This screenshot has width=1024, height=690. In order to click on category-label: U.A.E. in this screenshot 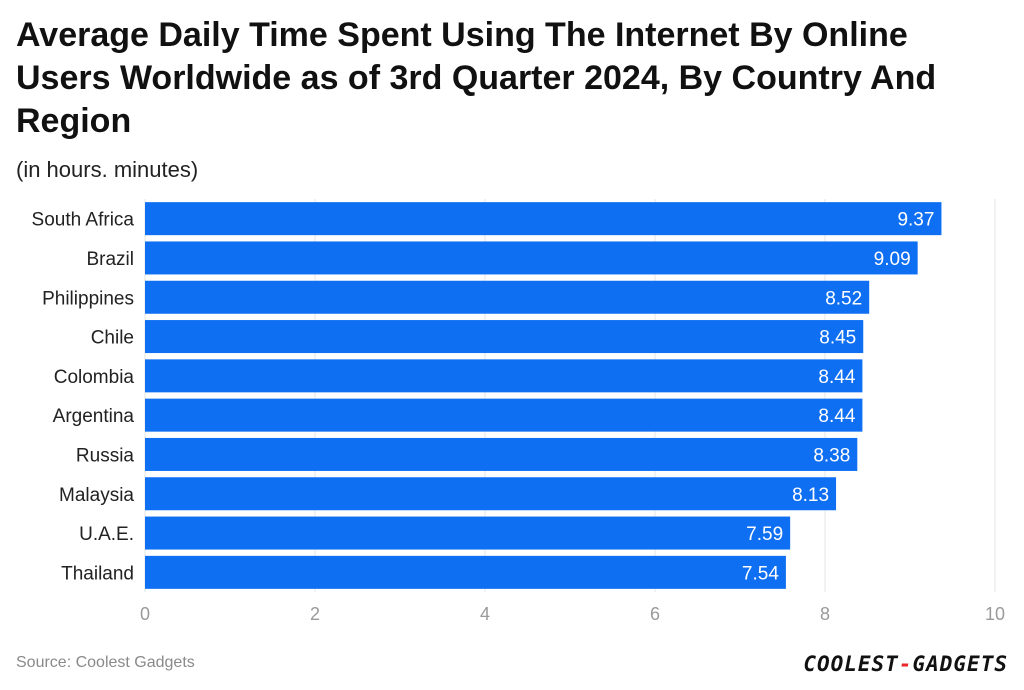, I will do `click(106, 534)`.